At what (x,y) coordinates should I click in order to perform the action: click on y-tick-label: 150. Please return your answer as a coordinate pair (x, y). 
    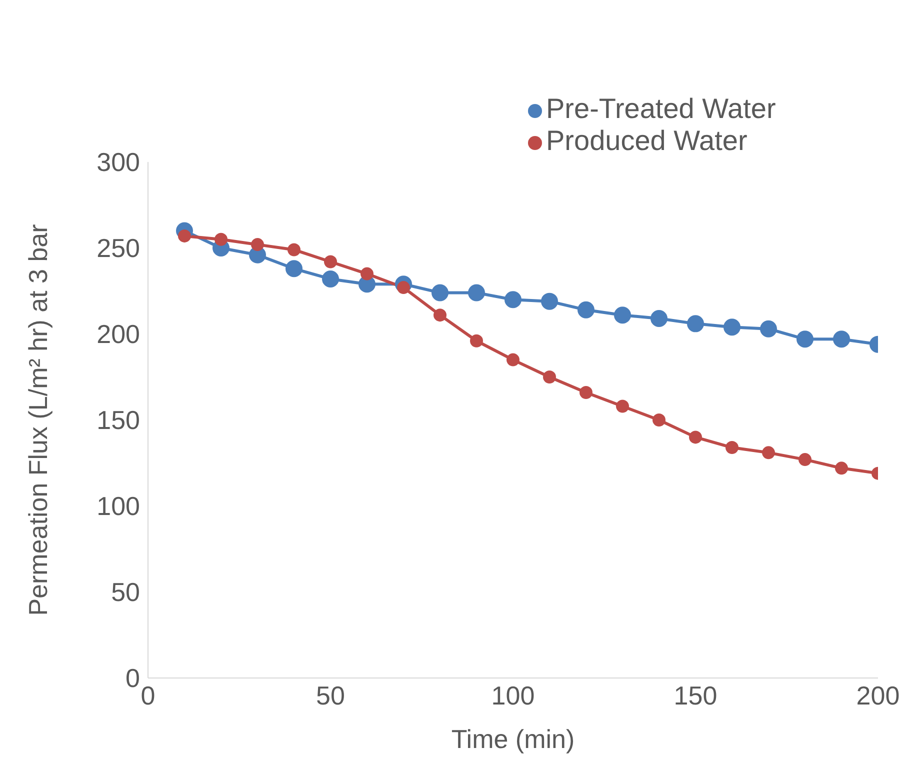
    Looking at the image, I should click on (118, 420).